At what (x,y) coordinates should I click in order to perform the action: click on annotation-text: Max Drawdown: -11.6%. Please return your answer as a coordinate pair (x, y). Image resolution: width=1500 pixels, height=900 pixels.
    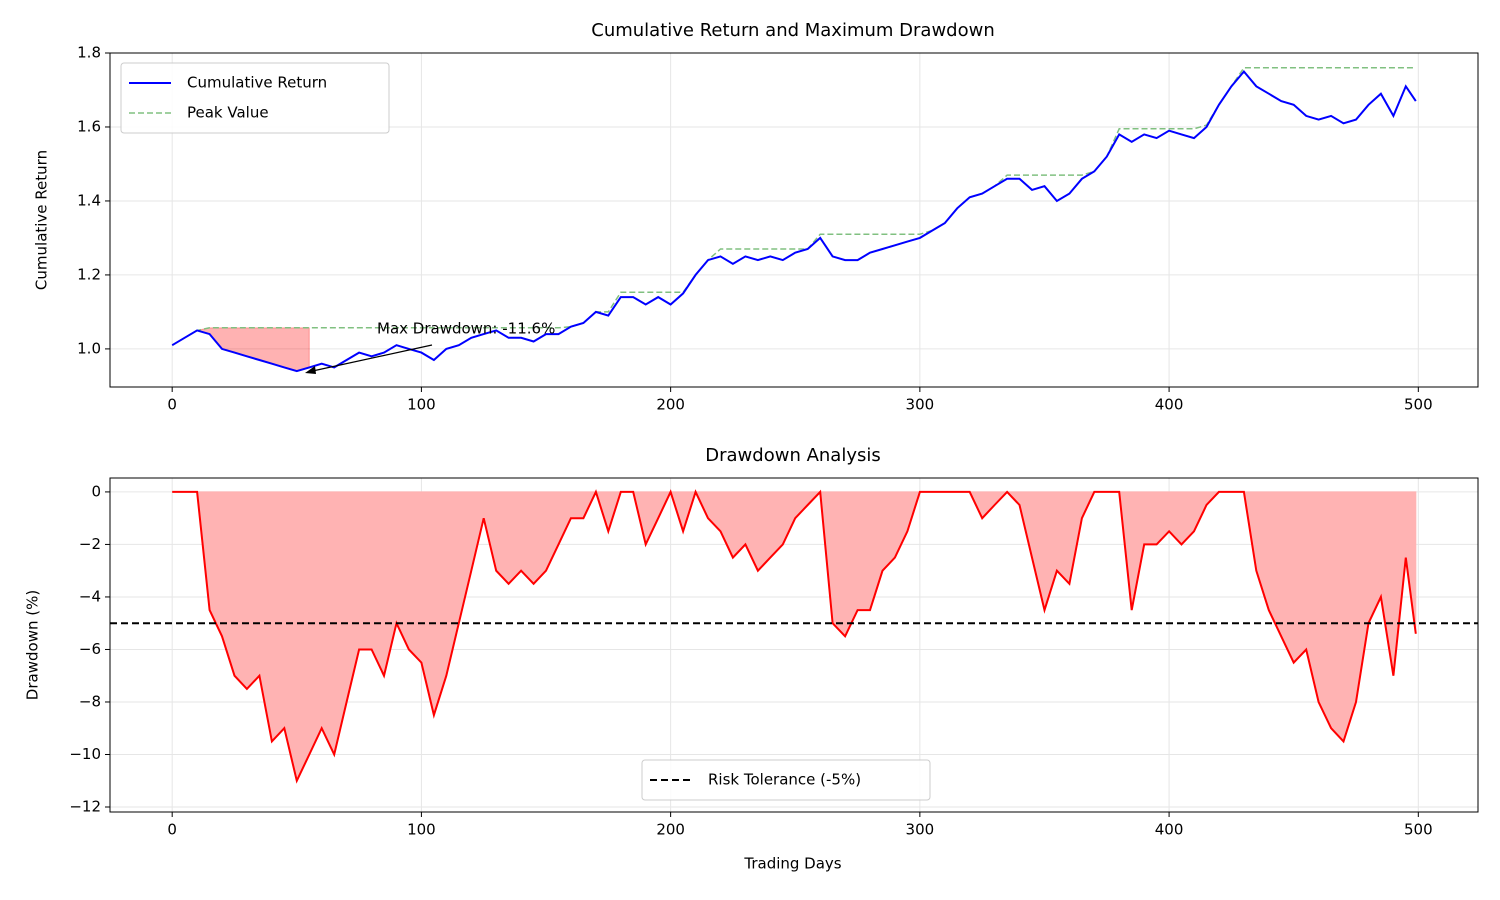
    Looking at the image, I should click on (466, 329).